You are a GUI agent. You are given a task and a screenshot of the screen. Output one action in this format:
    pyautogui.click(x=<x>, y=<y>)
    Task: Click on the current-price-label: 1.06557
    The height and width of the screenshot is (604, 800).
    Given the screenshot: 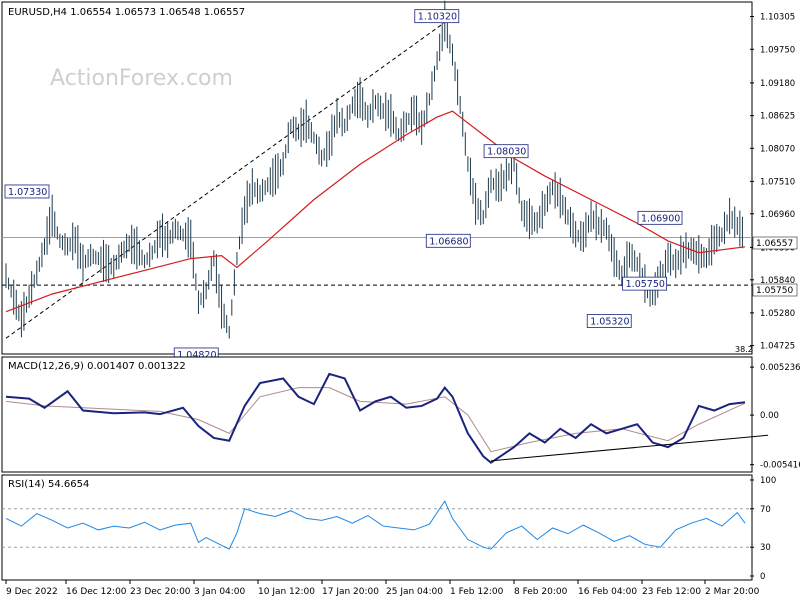 What is the action you would take?
    pyautogui.click(x=774, y=244)
    